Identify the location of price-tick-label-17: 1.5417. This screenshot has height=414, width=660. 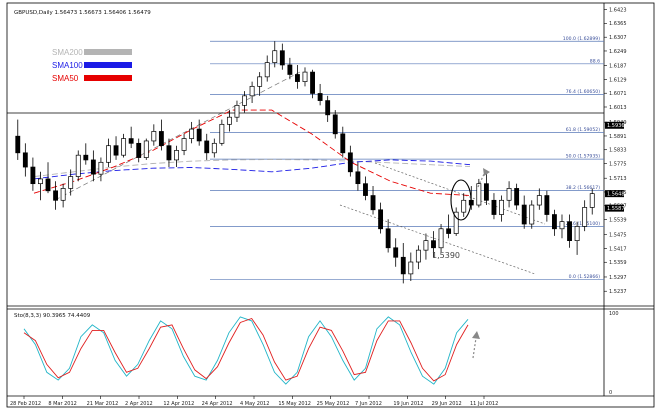
(618, 249).